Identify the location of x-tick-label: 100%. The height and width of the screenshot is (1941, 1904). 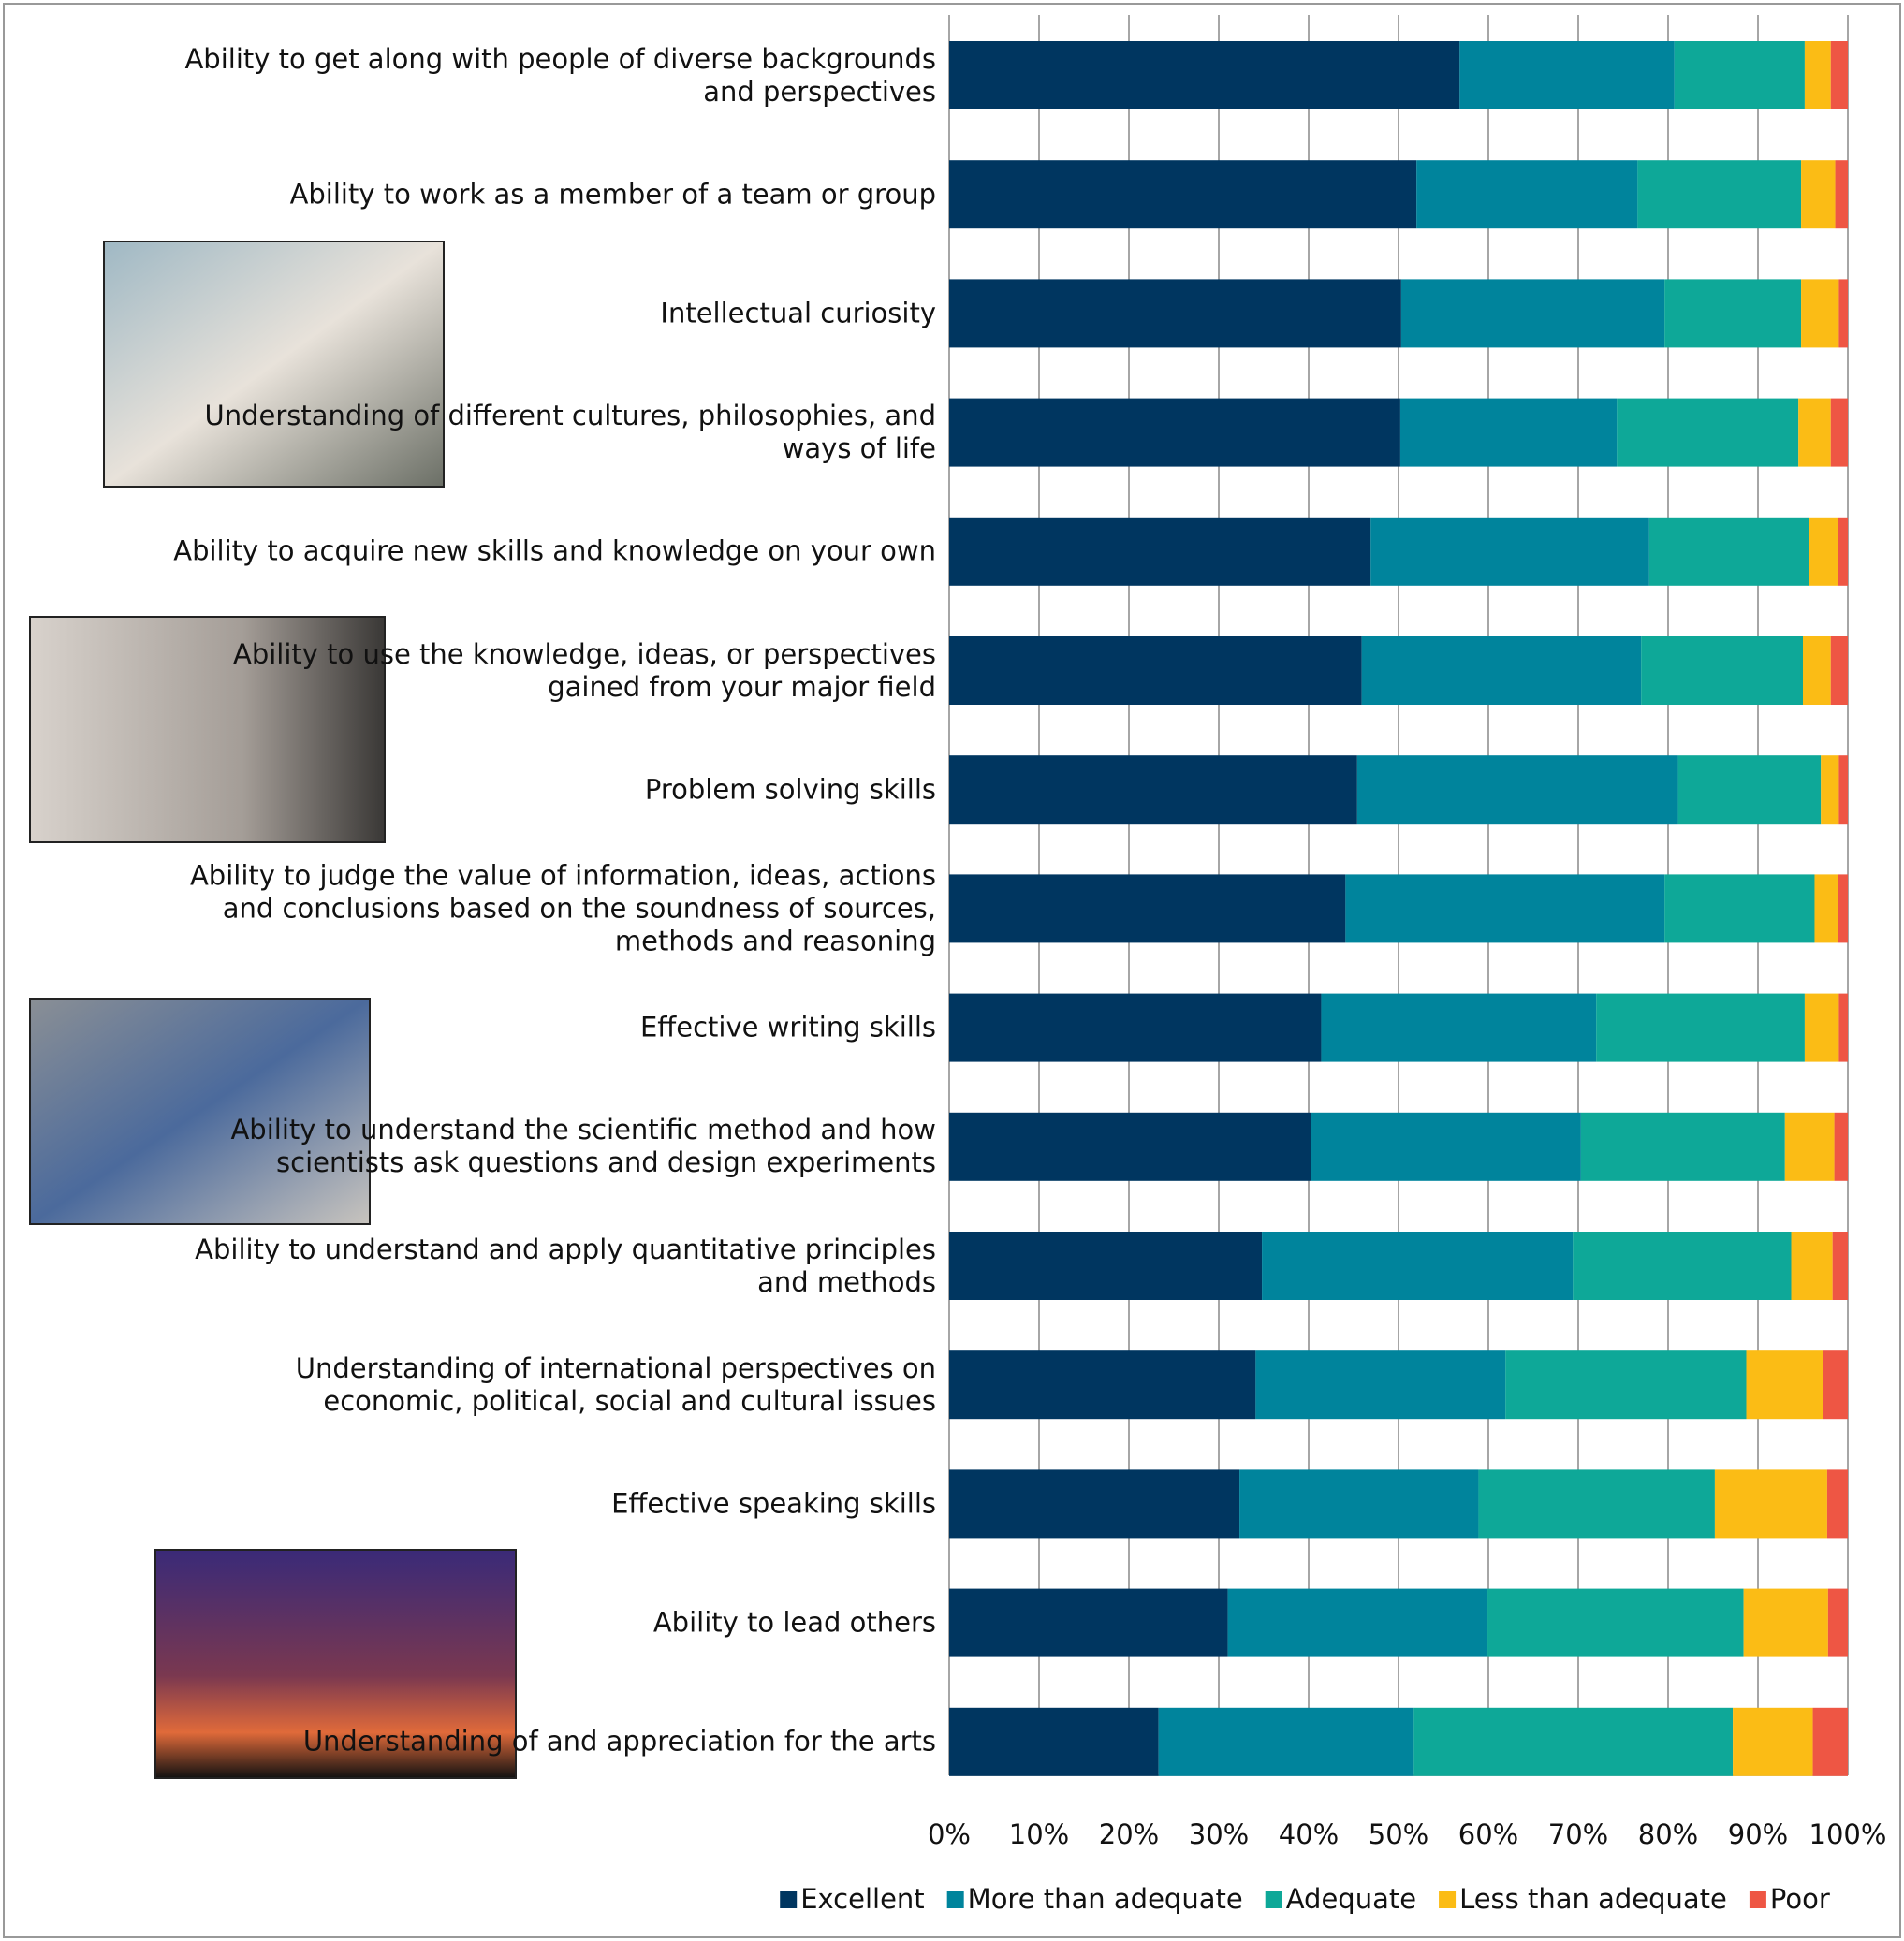
(1848, 1834).